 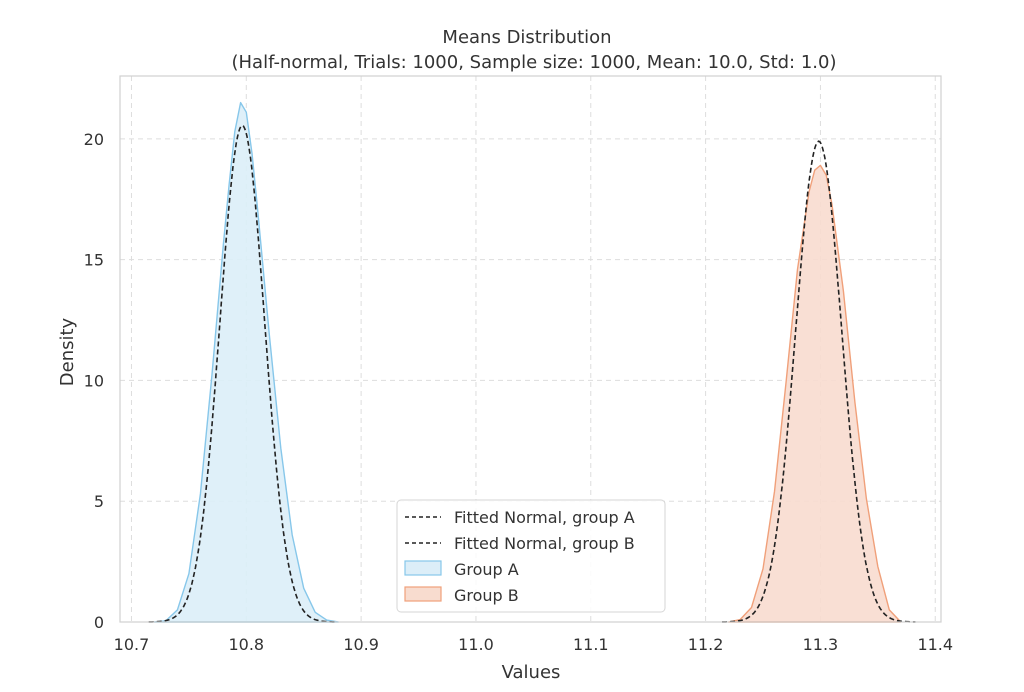 What do you see at coordinates (423, 568) in the screenshot?
I see `legend-swatch-group-a` at bounding box center [423, 568].